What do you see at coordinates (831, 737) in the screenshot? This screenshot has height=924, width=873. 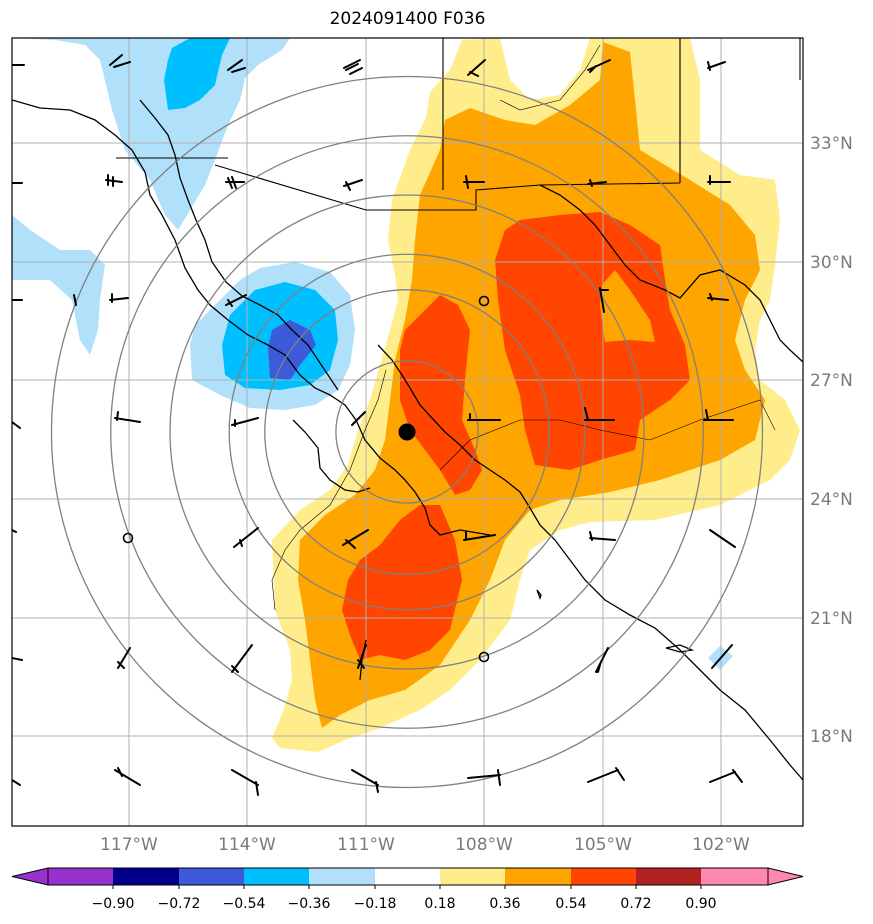 I see `lat-label: 18°N` at bounding box center [831, 737].